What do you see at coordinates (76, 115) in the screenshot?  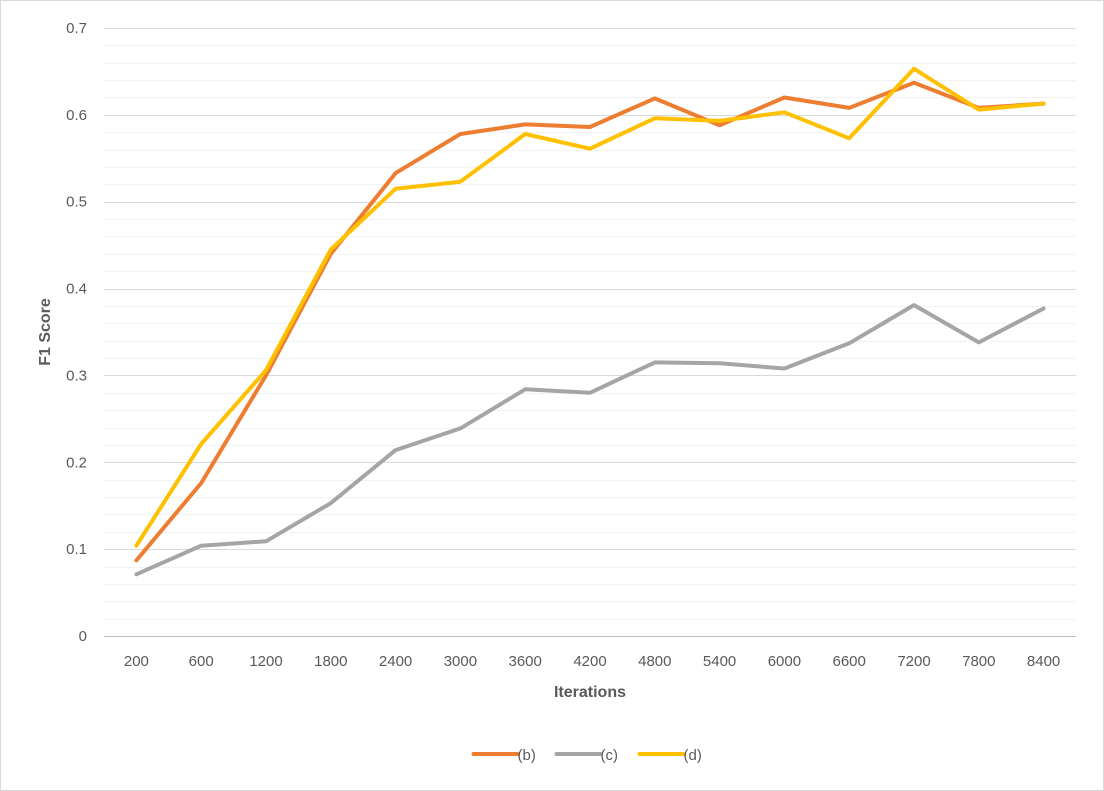 I see `y-tick-label: 0.6` at bounding box center [76, 115].